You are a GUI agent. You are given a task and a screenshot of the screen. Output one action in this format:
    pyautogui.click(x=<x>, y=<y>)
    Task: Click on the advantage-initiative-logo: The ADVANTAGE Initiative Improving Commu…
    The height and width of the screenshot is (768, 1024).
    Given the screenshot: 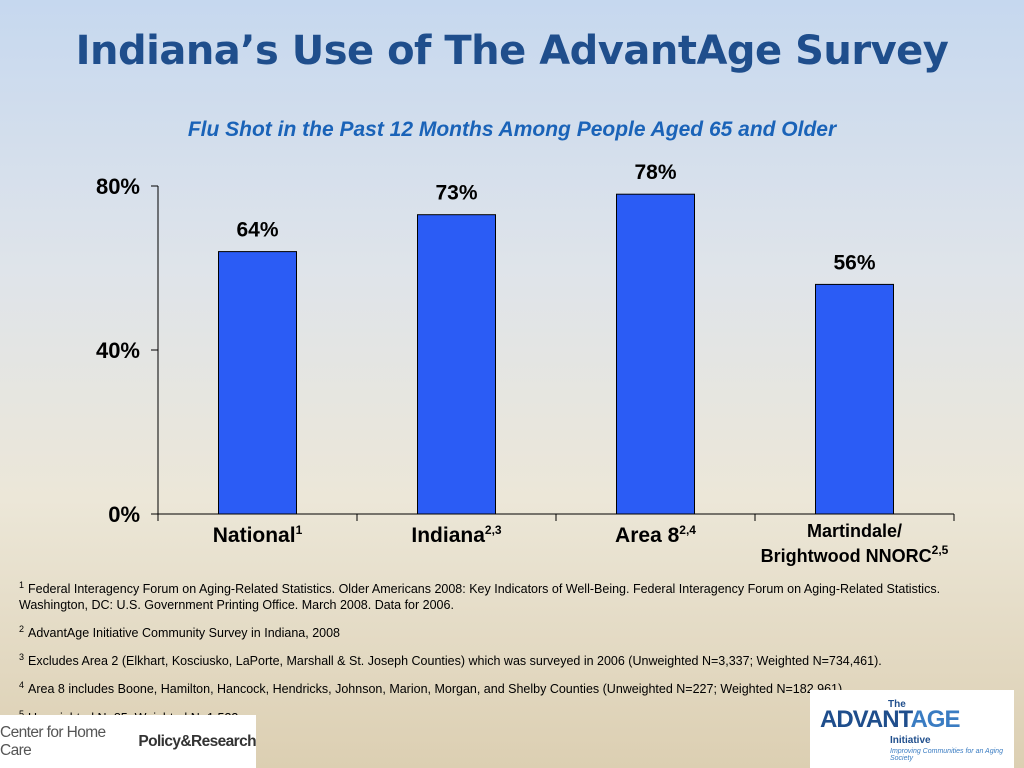 What is the action you would take?
    pyautogui.click(x=912, y=729)
    